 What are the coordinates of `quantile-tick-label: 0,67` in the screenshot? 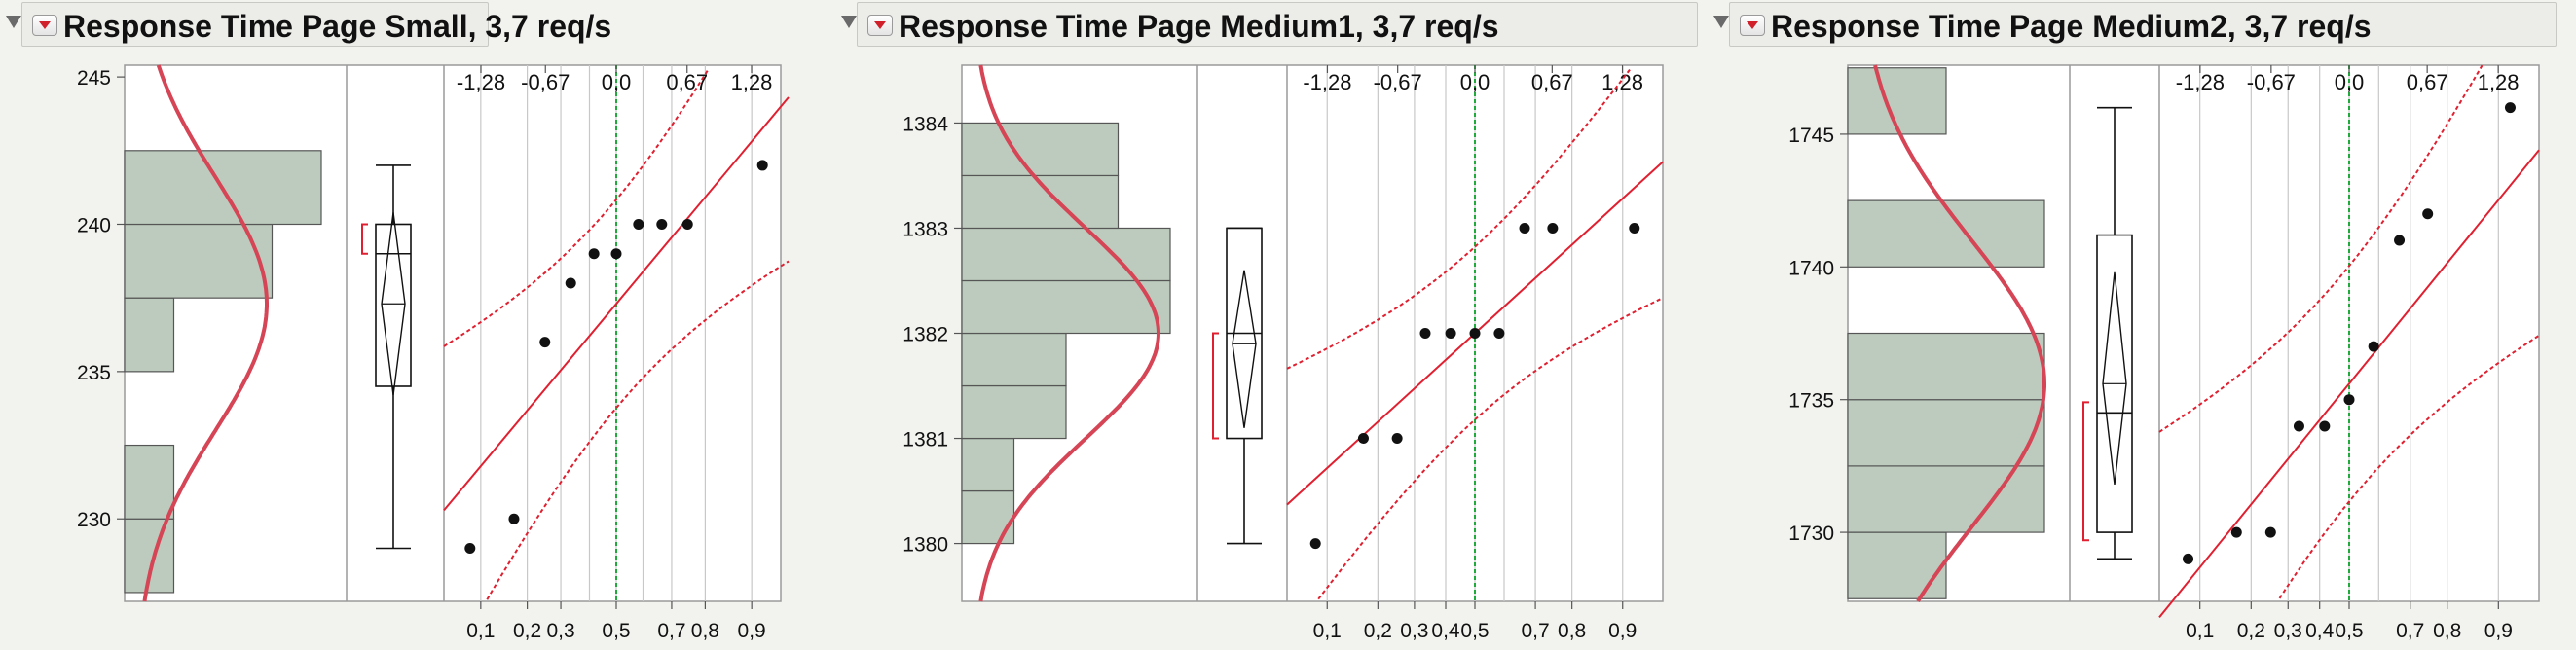 It's located at (1552, 82).